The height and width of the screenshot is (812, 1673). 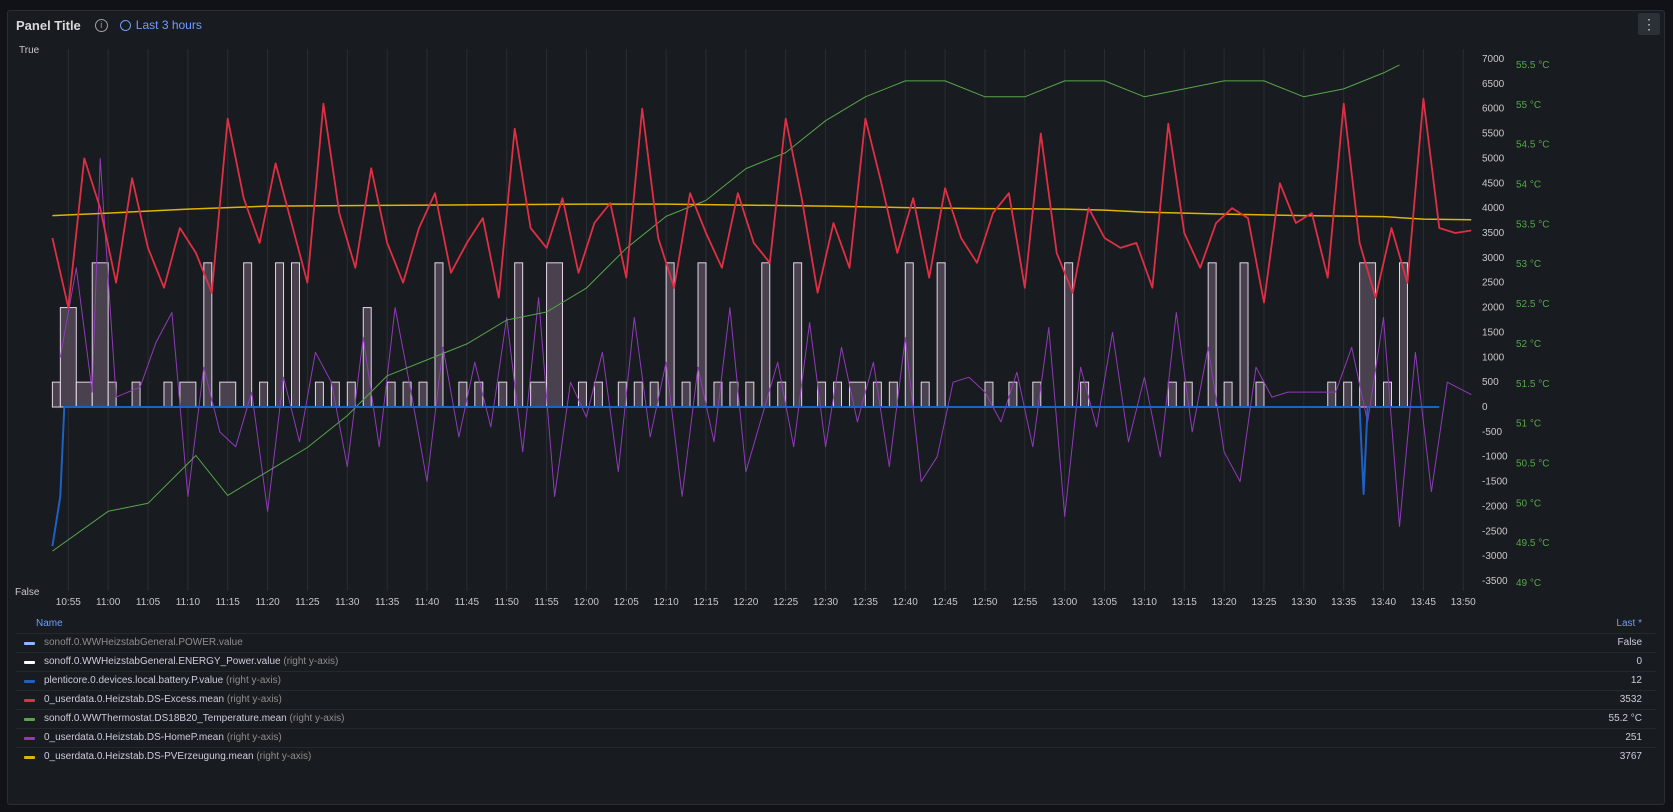 I want to click on series-name-text: sonoff.0.WWHeizstabGeneral.POWER.value, so click(x=143, y=642).